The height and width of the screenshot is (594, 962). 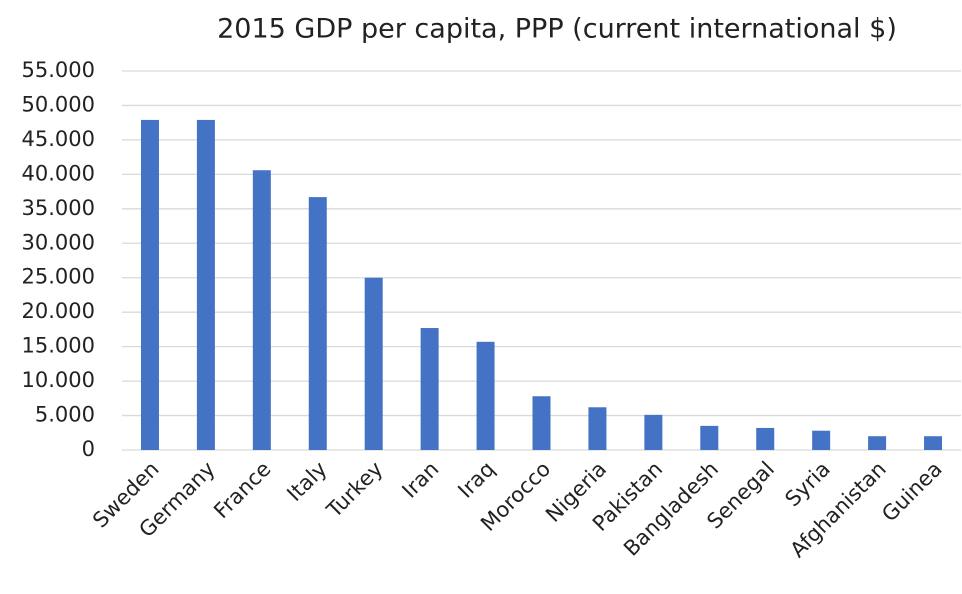 I want to click on y-tick-label: 5.000, so click(x=65, y=415).